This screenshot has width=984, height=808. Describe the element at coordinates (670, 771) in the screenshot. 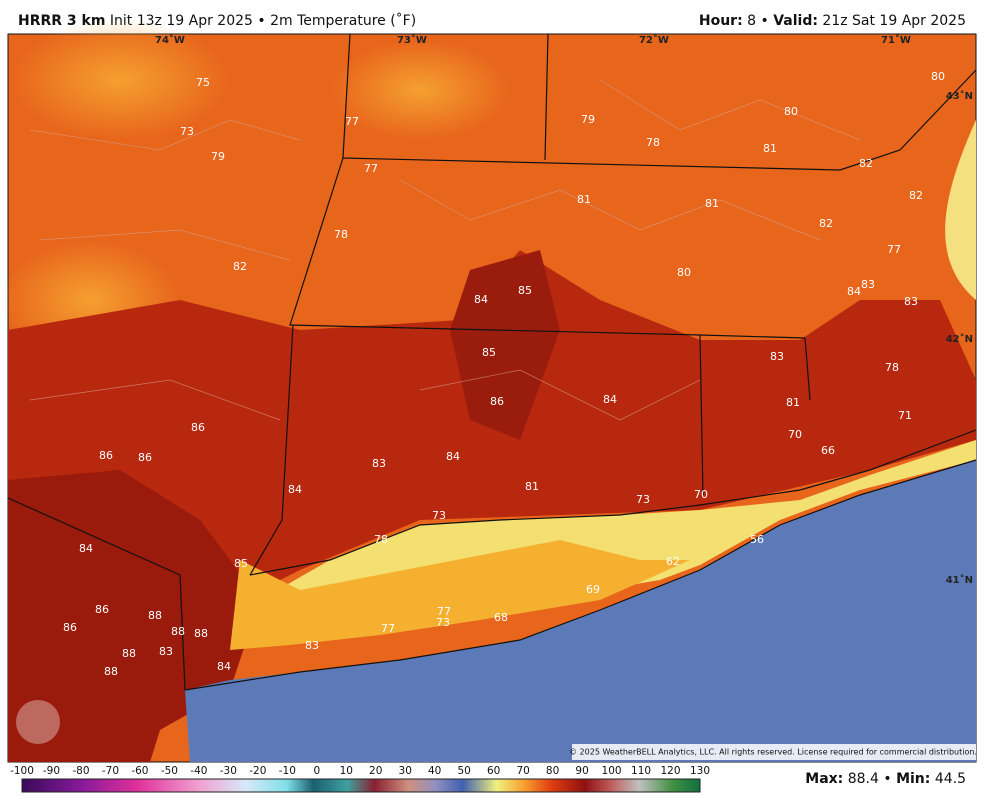

I see `colorbar-tick-label: 120` at that location.